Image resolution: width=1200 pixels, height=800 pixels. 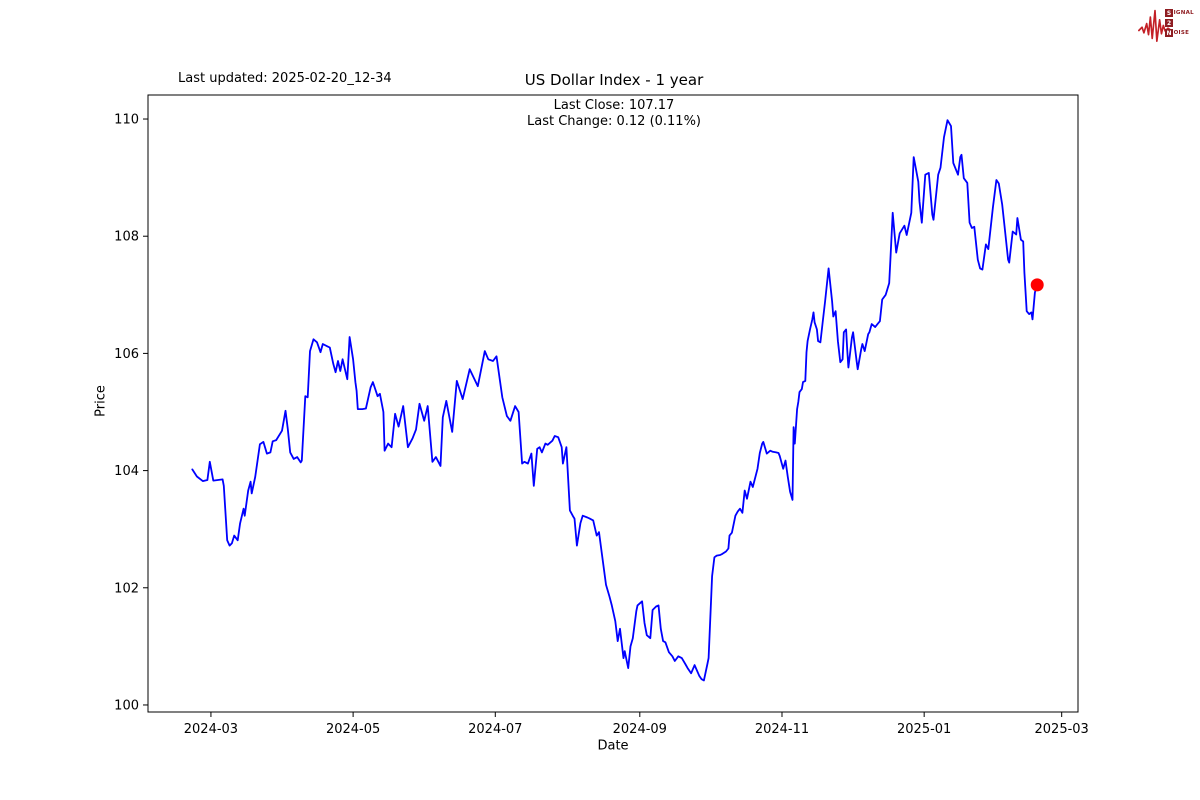 What do you see at coordinates (126, 120) in the screenshot?
I see `y-tick-label: 110` at bounding box center [126, 120].